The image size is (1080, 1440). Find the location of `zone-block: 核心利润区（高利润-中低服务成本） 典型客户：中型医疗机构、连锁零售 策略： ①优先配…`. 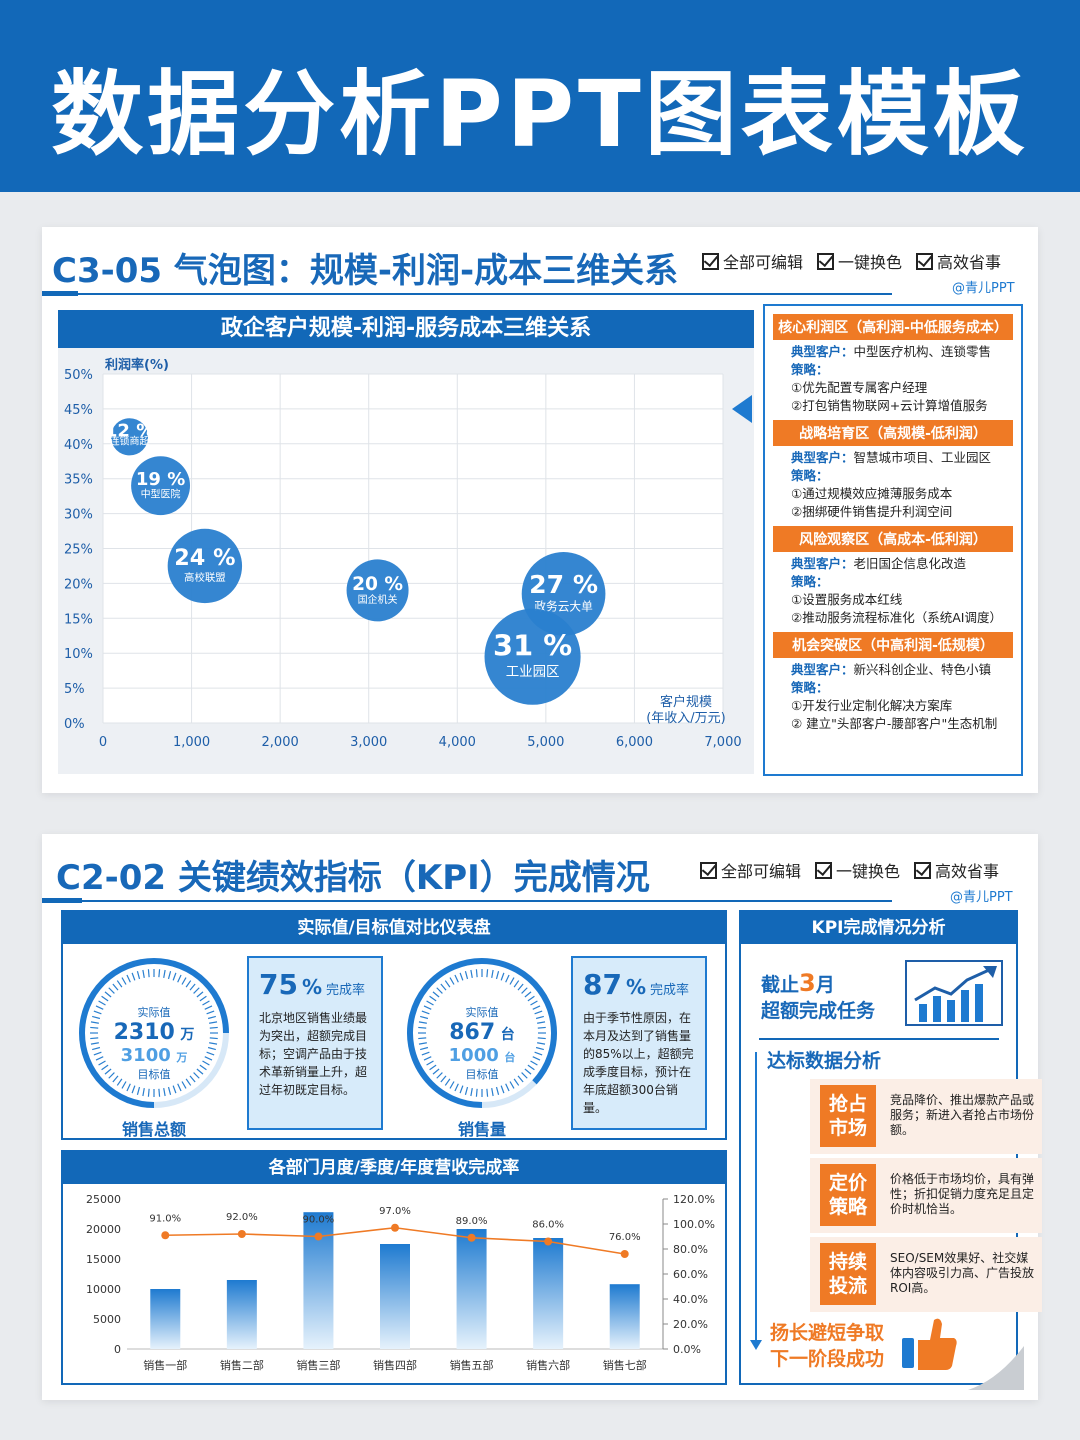

zone-block: 核心利润区（高利润-中低服务成本） 典型客户：中型医疗机构、连锁零售 策略： ①优先配… is located at coordinates (893, 364).